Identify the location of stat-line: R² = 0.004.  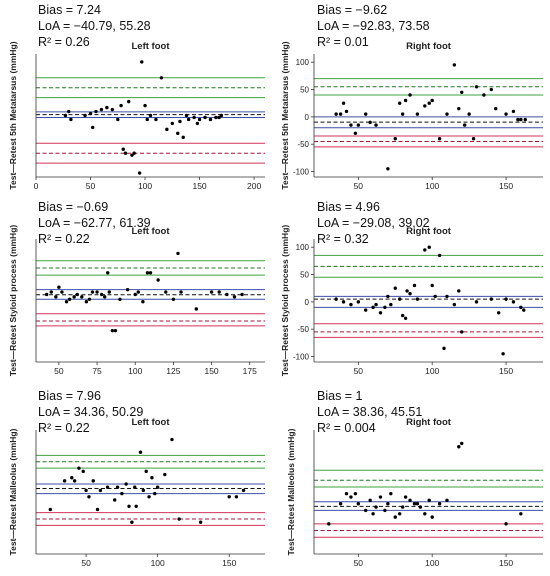
(346, 428).